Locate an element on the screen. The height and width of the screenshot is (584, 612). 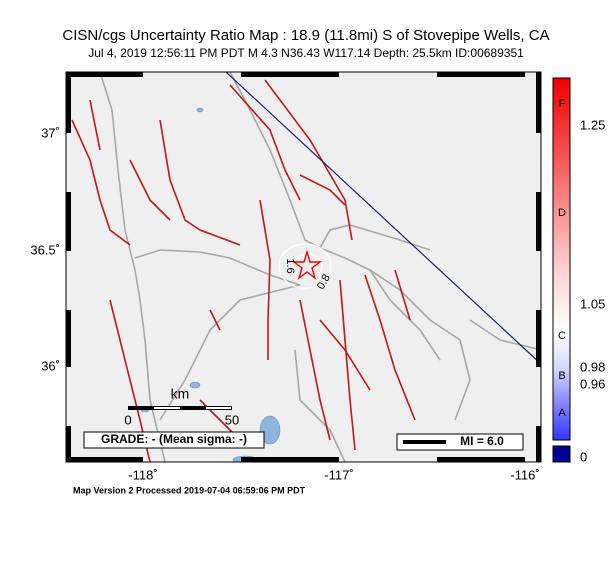
colorbar-letter: A is located at coordinates (562, 413).